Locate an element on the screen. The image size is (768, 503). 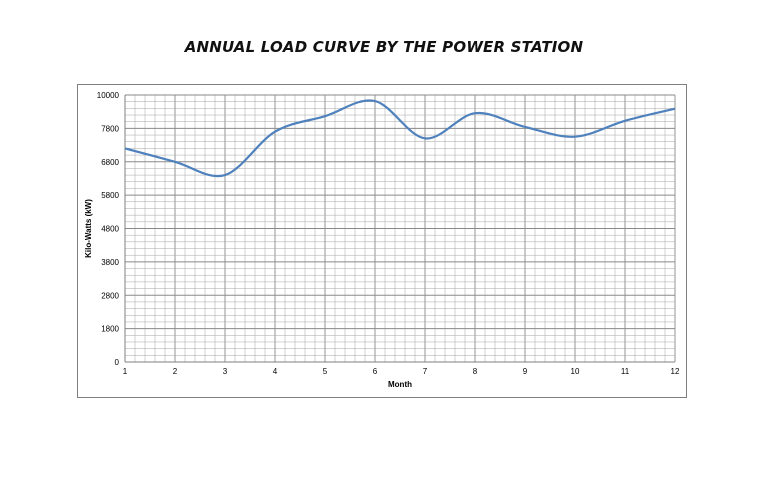
chart-title: ANNUAL LOAD CURVE BY THE POWER STATION is located at coordinates (384, 47).